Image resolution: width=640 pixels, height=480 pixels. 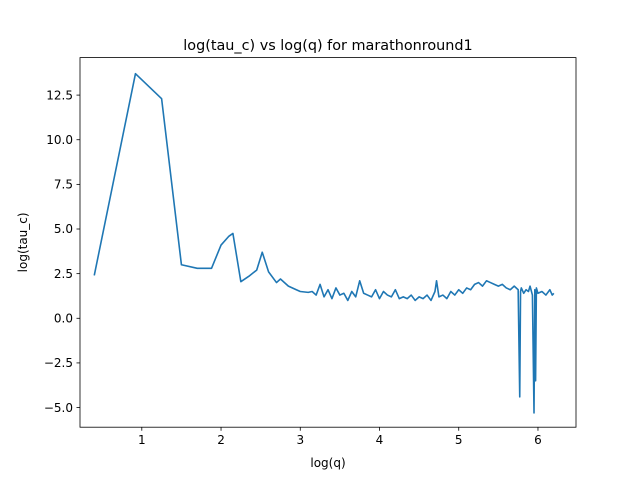 I want to click on y-tick-label: 12.5, so click(x=59, y=95).